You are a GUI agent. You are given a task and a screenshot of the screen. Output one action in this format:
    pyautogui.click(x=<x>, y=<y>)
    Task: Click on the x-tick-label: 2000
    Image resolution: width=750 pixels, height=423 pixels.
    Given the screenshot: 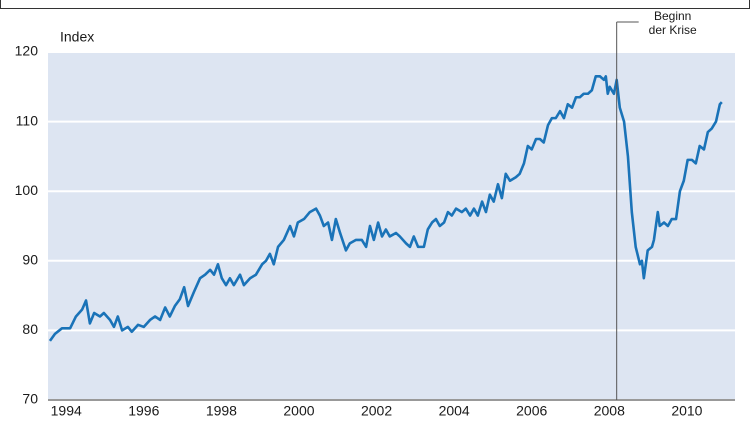 What is the action you would take?
    pyautogui.click(x=298, y=411)
    